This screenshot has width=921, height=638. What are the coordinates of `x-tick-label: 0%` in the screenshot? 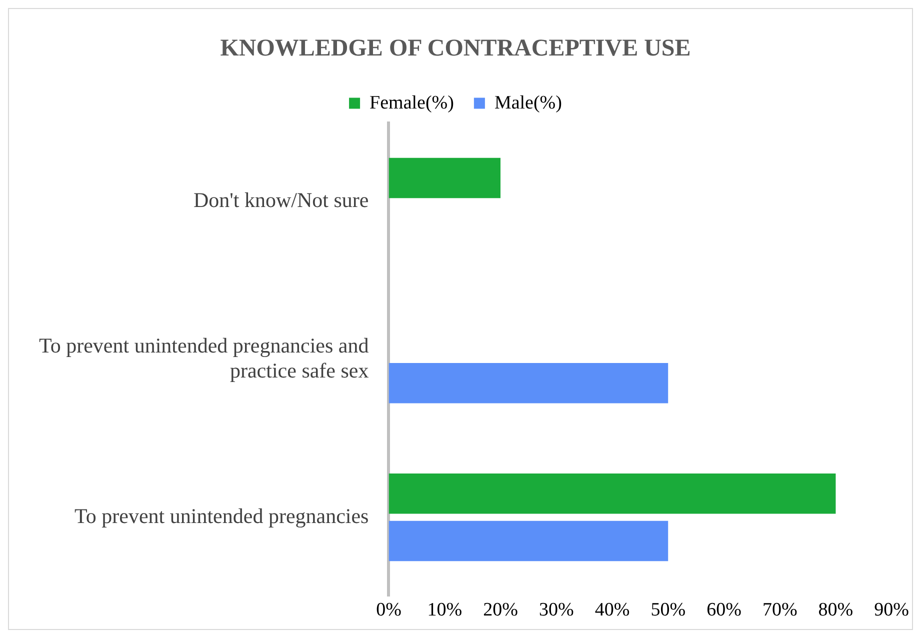 It's located at (389, 610).